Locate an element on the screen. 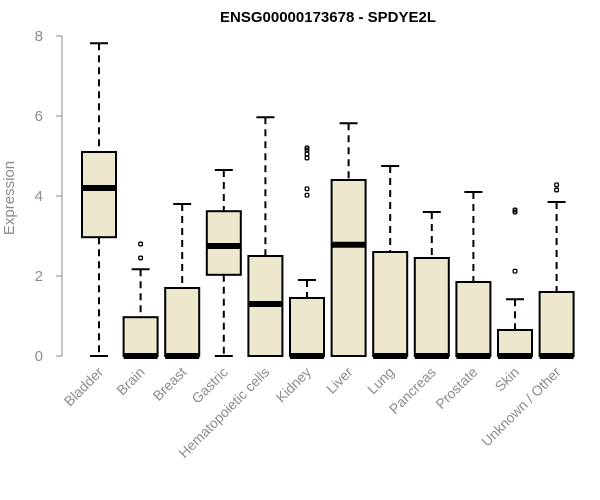  box-unknown-other is located at coordinates (556, 270).